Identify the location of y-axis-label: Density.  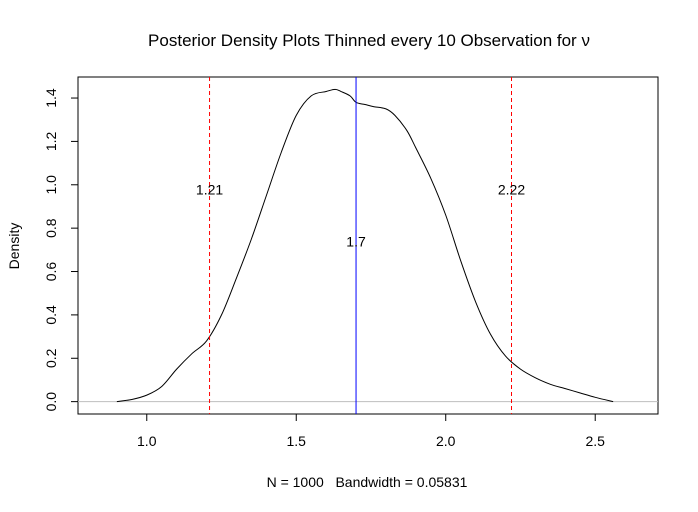
(14, 246).